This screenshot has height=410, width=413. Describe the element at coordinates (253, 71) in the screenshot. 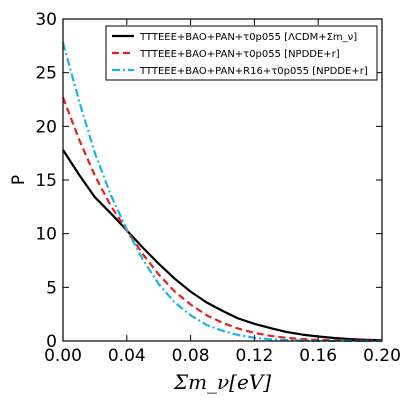

I see `legend-label-3: TTTEEE+BAO+PAN+R16+τ0p055 [NPDDE+r]` at that location.